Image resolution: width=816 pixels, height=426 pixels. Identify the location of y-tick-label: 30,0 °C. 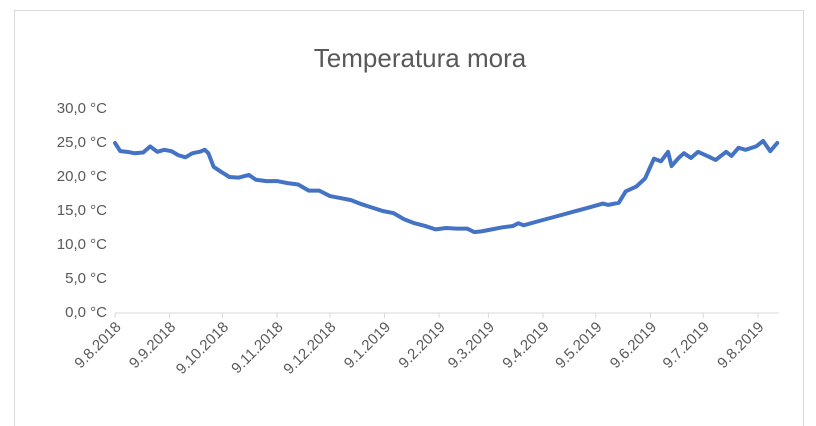
(82, 108).